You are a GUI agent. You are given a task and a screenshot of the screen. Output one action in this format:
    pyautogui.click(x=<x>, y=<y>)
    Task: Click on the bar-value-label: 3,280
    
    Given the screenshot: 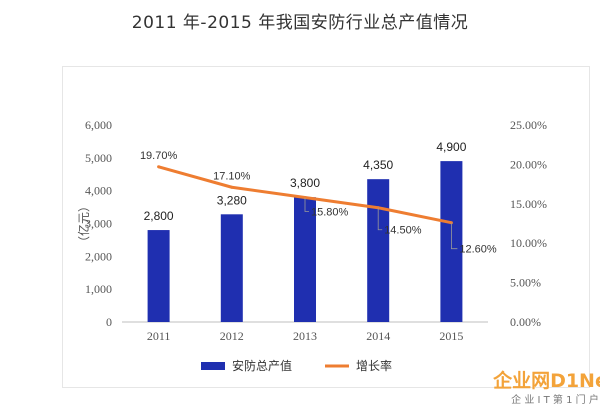 What is the action you would take?
    pyautogui.click(x=232, y=200)
    